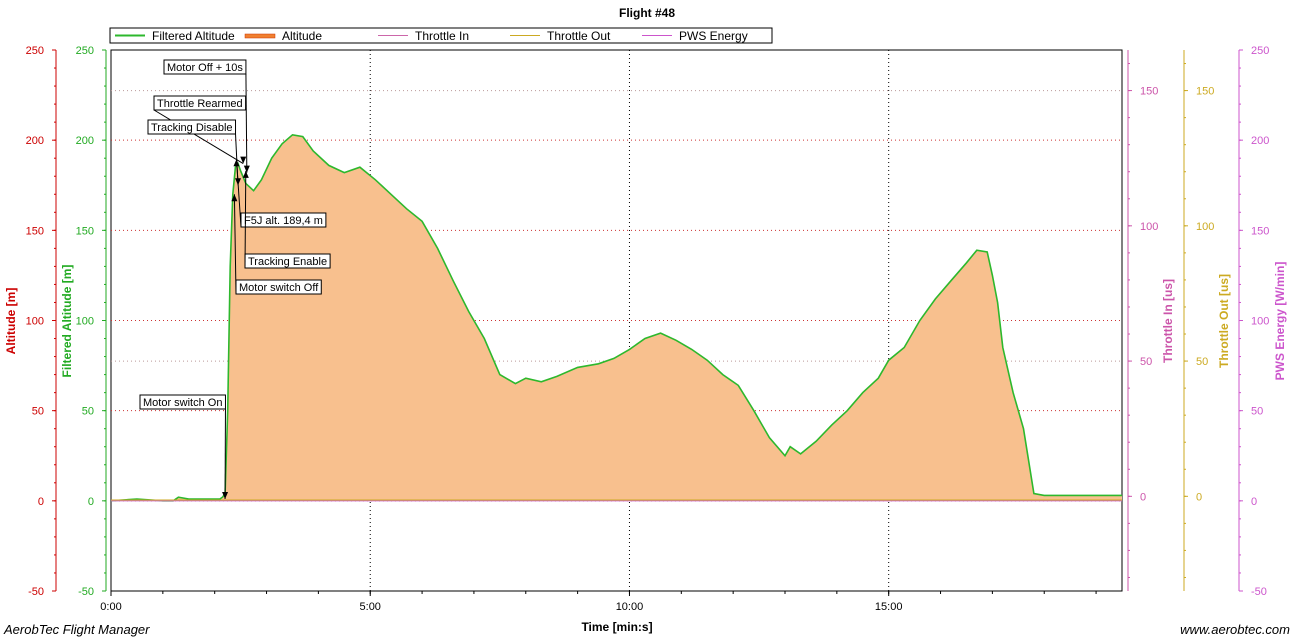 The width and height of the screenshot is (1294, 639). Describe the element at coordinates (370, 607) in the screenshot. I see `x-tick-label: 5:00` at that location.